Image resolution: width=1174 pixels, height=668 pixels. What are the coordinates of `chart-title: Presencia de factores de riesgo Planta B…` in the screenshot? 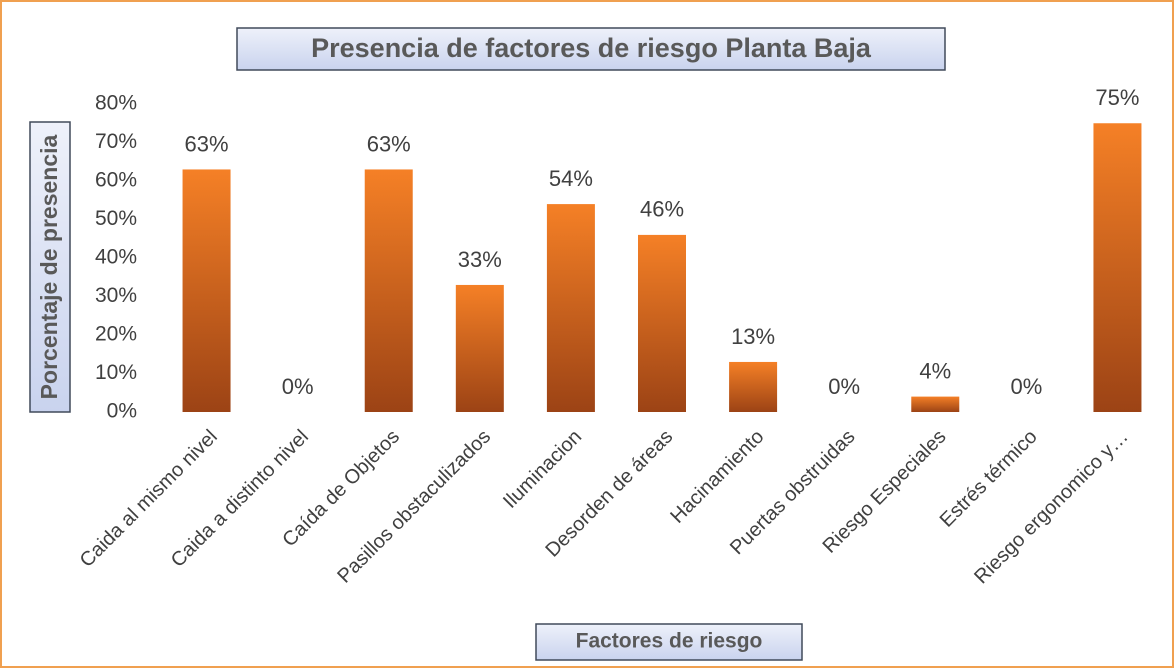 It's located at (591, 48).